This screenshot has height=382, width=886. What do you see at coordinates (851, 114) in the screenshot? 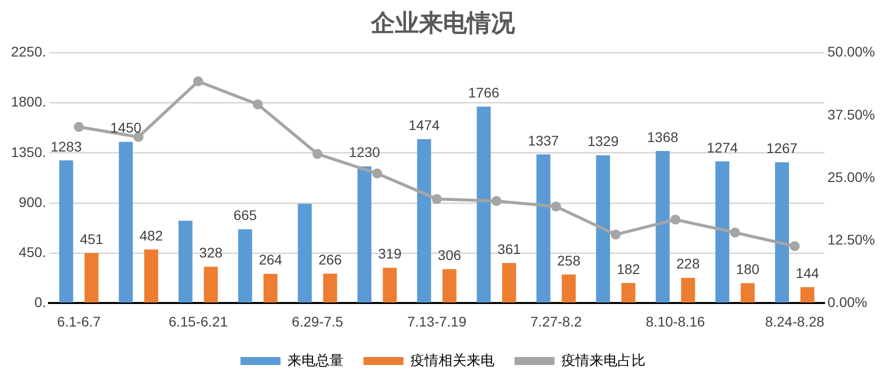
I see `y2-tick-label: 37.50%` at bounding box center [851, 114].